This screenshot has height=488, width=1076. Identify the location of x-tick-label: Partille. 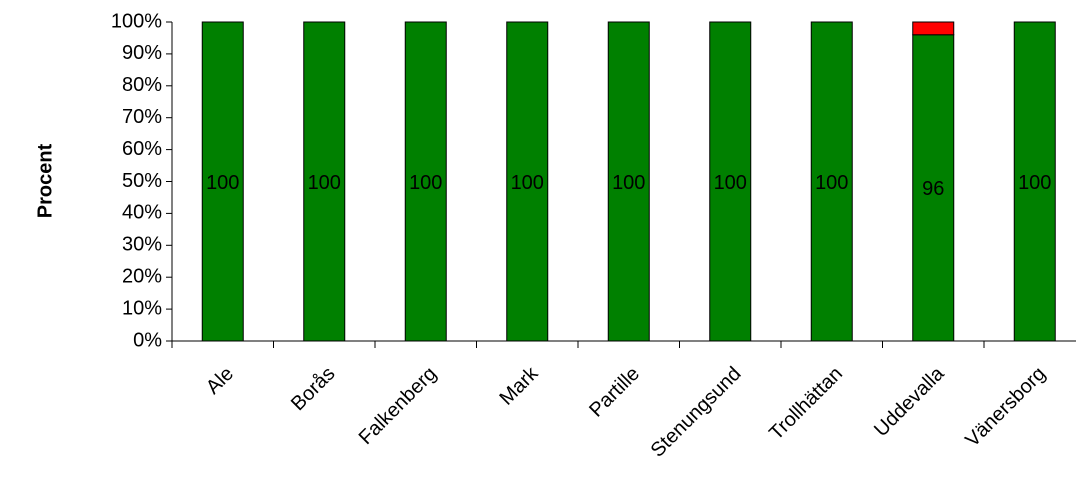
(614, 392).